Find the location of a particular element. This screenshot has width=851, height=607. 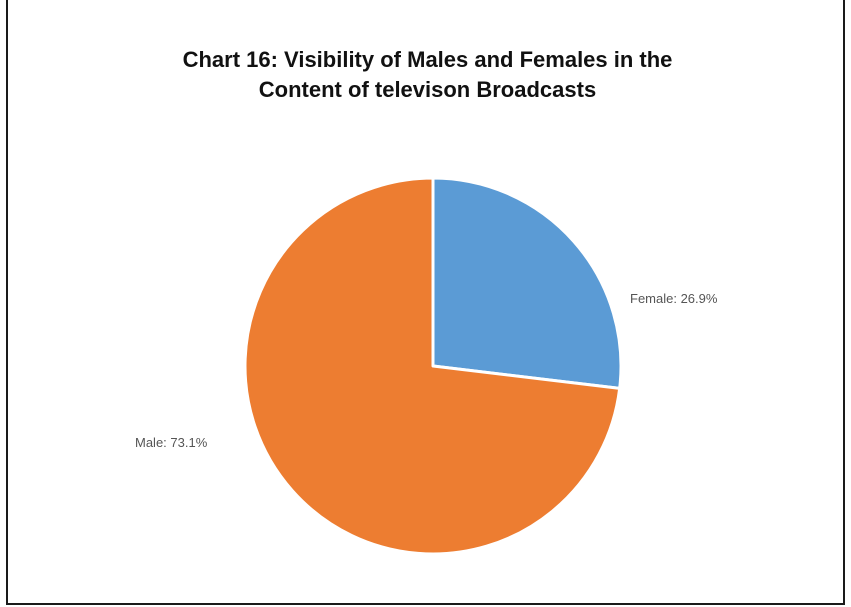

slice-label-male: Male: 73.1% is located at coordinates (171, 442).